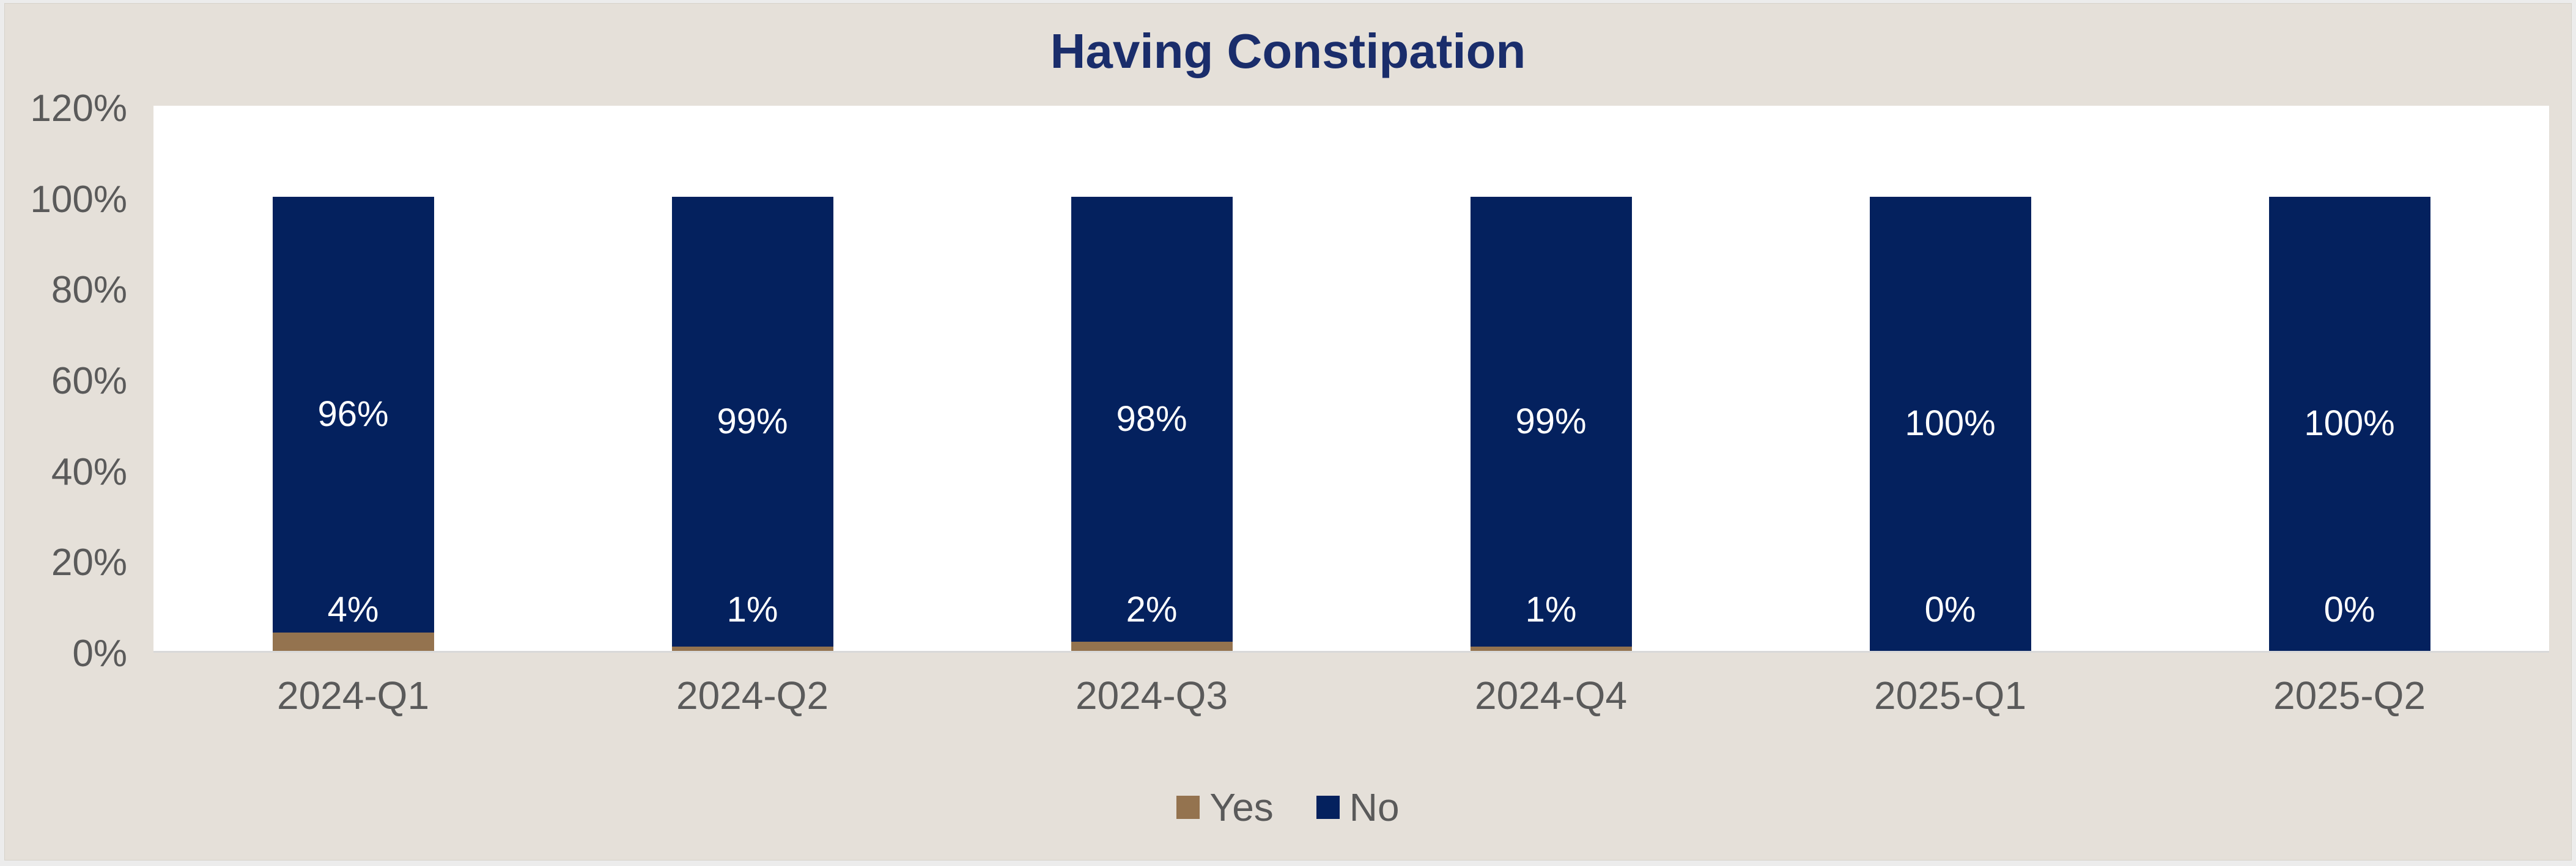  Describe the element at coordinates (89, 290) in the screenshot. I see `y-tick-label: 80%` at that location.